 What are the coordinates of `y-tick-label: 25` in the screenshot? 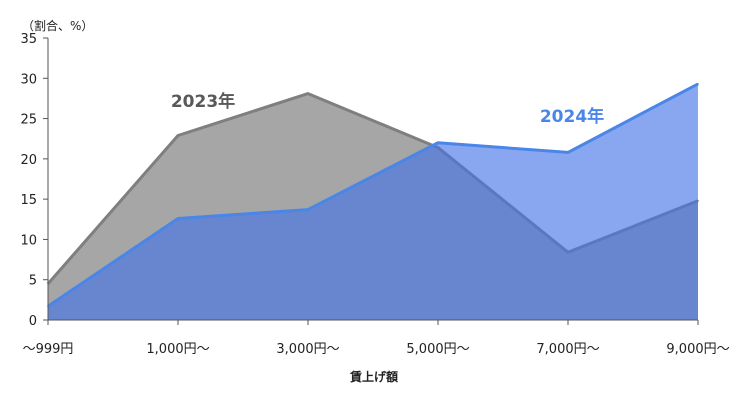 It's located at (28, 120).